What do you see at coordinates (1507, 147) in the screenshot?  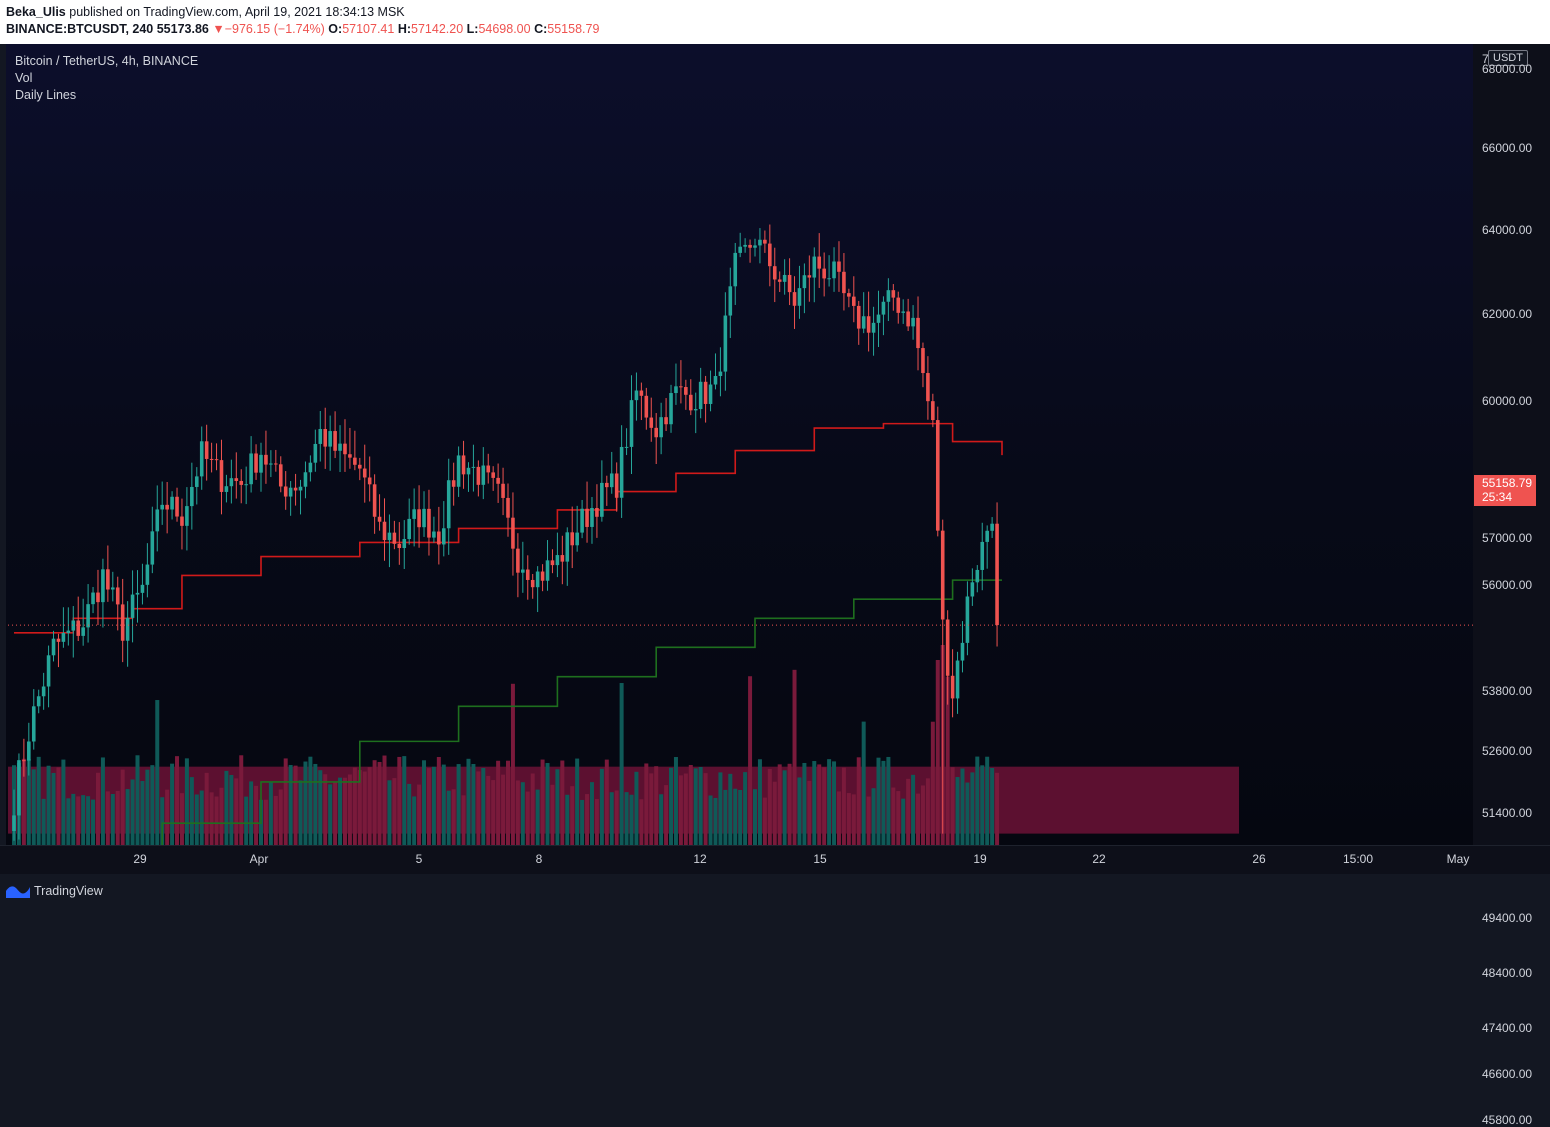 I see `y-tick-label: 66000.00` at bounding box center [1507, 147].